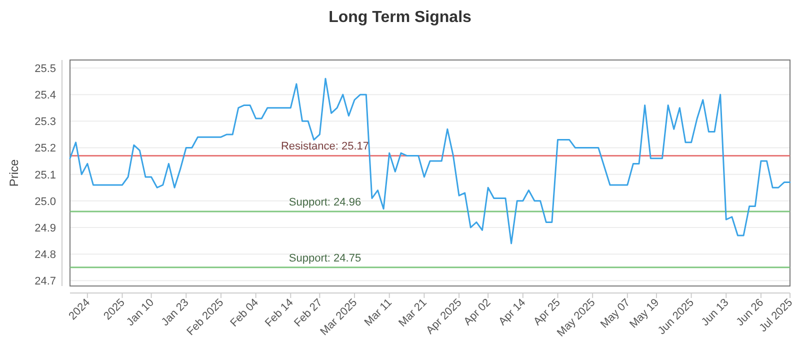  What do you see at coordinates (308, 313) in the screenshot?
I see `x-tick-label: Feb 27` at bounding box center [308, 313].